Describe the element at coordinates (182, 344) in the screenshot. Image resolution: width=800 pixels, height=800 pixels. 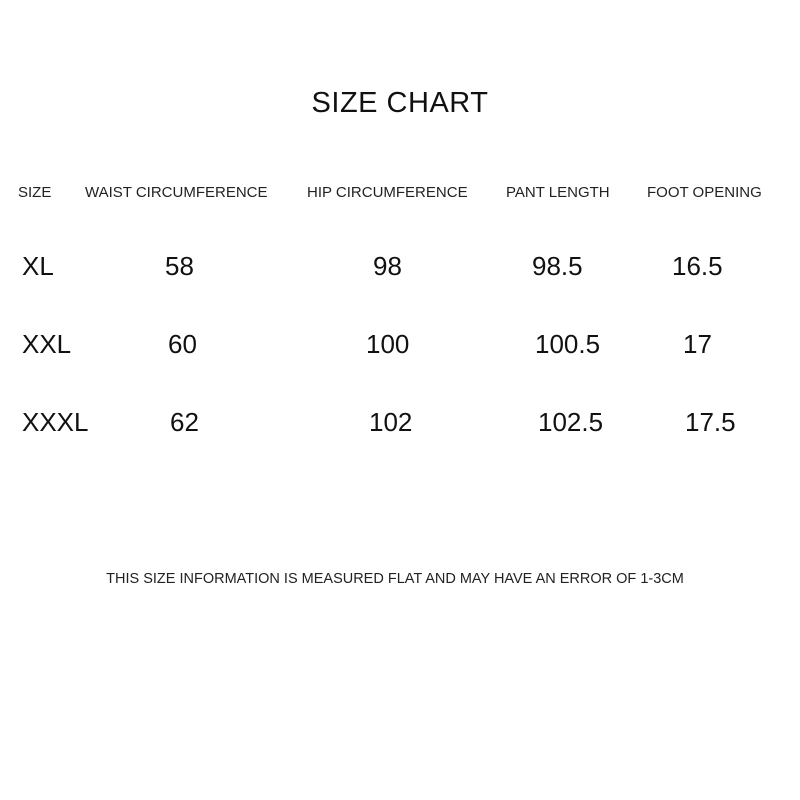
I see `cell-waist: 60` at that location.